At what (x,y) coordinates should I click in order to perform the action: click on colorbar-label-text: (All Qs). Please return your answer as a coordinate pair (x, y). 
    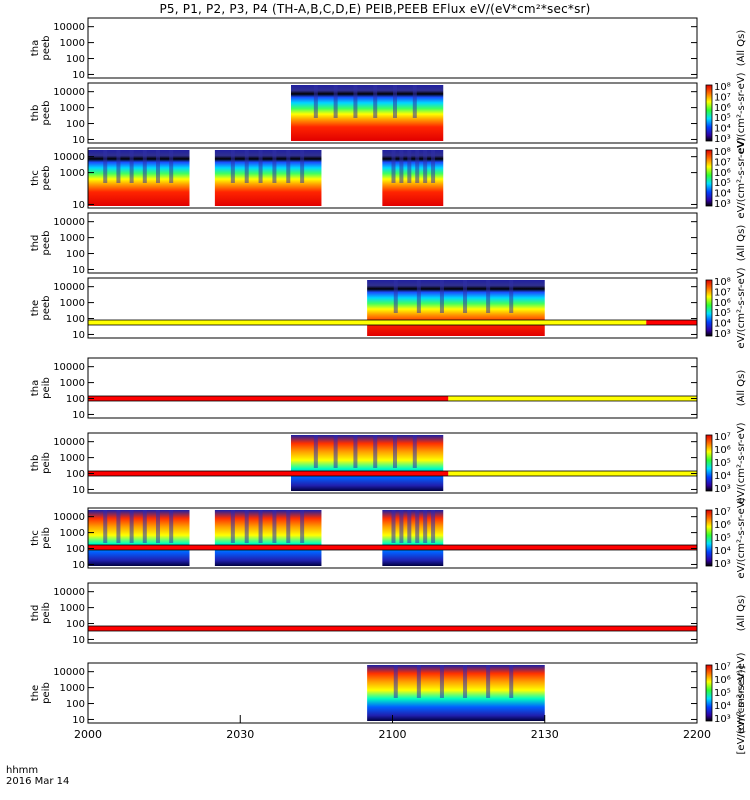
    Looking at the image, I should click on (741, 48).